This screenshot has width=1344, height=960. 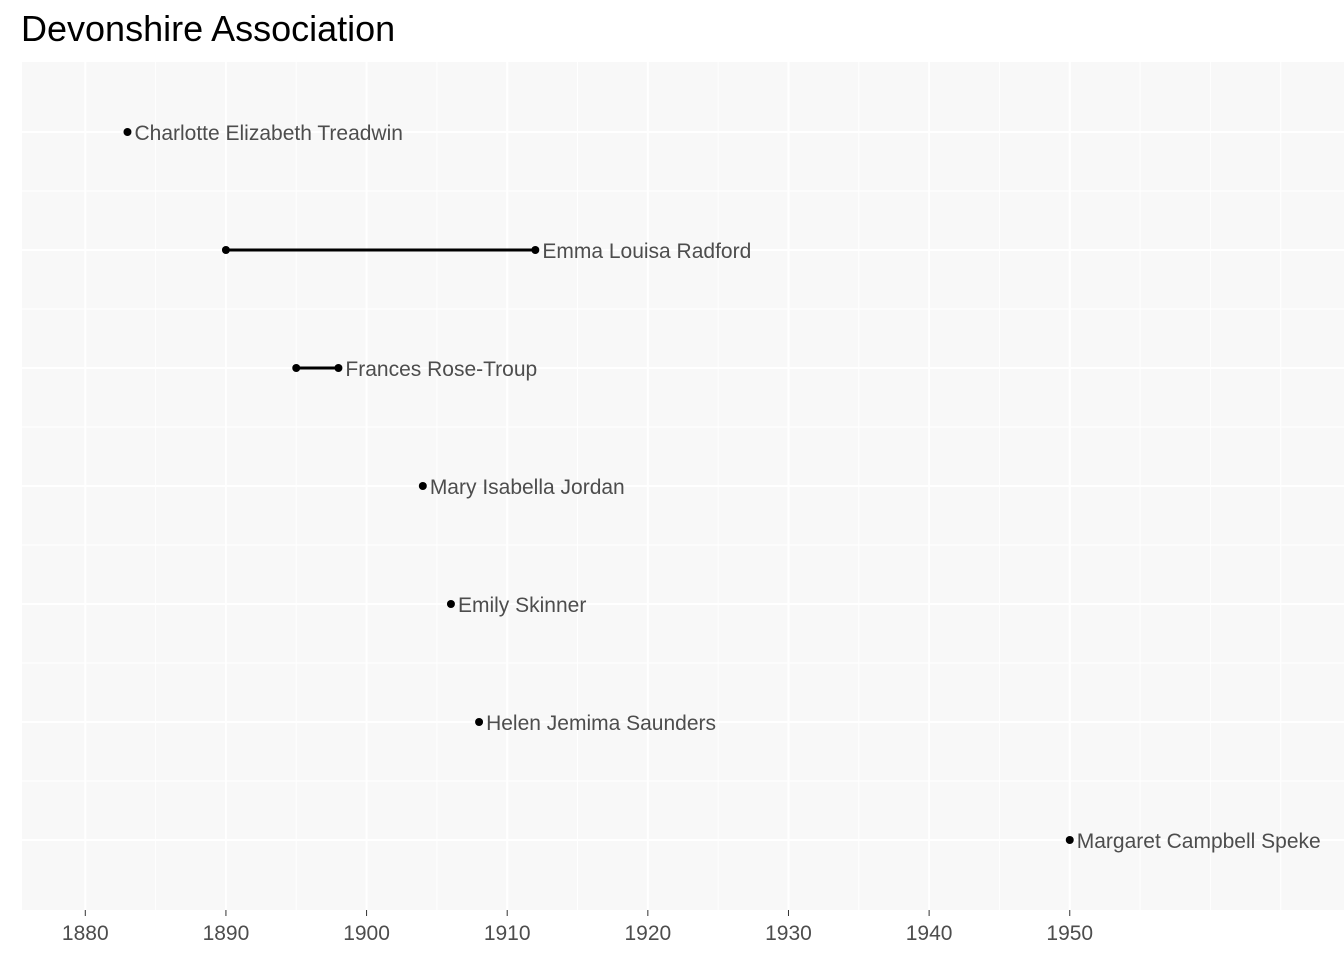 What do you see at coordinates (522, 605) in the screenshot?
I see `point-label: Emily Skinner` at bounding box center [522, 605].